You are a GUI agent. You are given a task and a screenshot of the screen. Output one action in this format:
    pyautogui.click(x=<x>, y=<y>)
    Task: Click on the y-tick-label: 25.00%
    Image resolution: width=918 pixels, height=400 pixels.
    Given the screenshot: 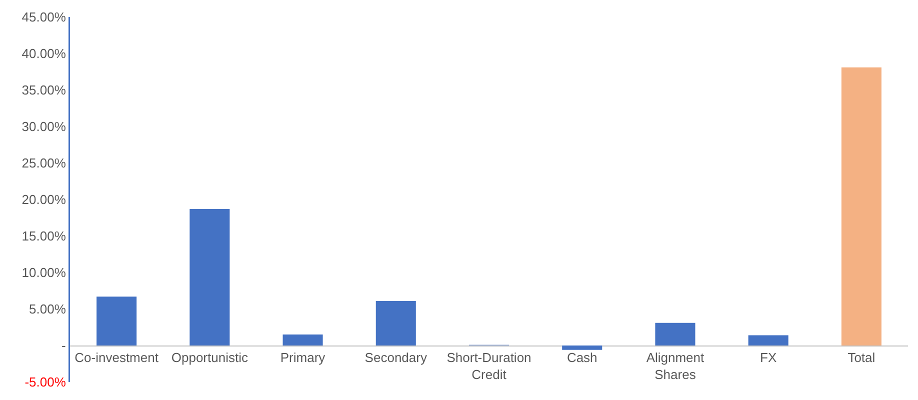 What is the action you would take?
    pyautogui.click(x=44, y=163)
    